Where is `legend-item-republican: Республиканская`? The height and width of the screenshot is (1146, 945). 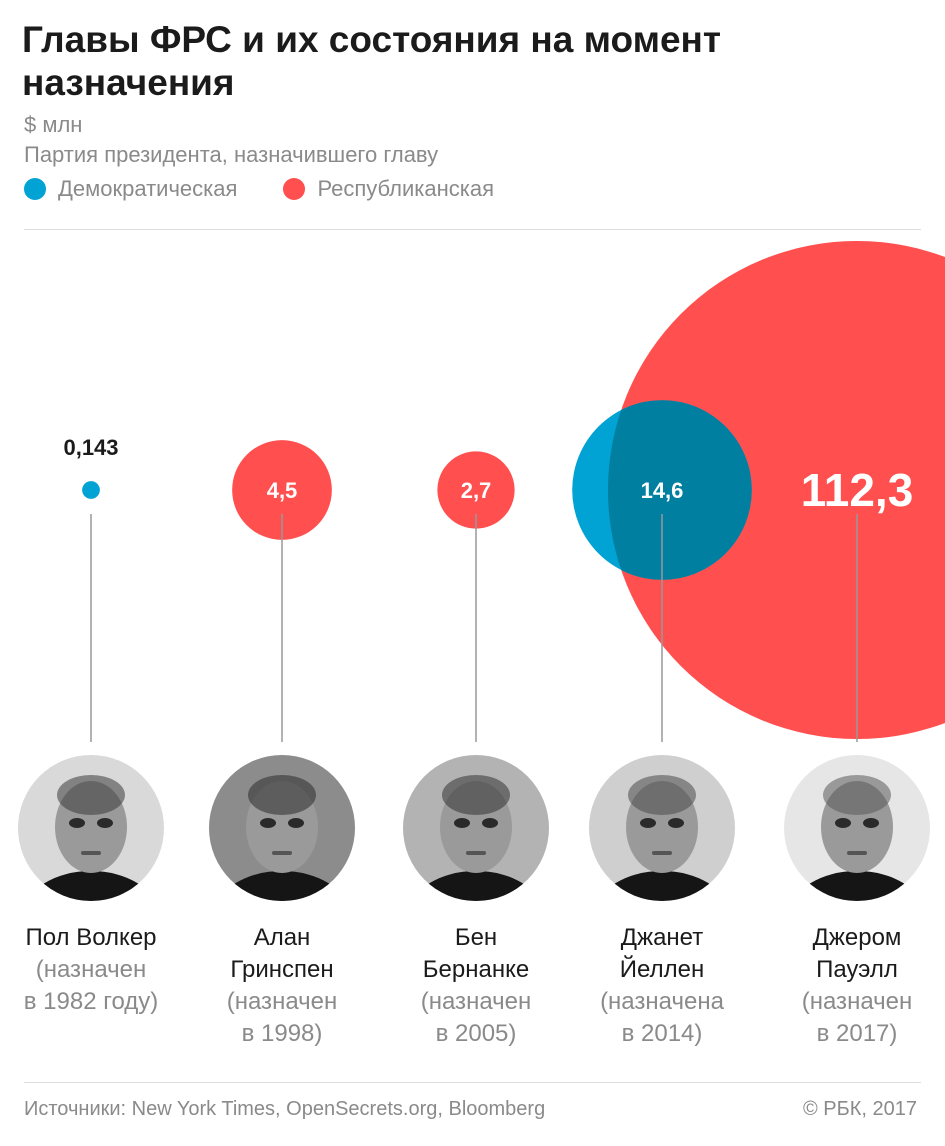 legend-item-republican: Республиканская is located at coordinates (388, 189).